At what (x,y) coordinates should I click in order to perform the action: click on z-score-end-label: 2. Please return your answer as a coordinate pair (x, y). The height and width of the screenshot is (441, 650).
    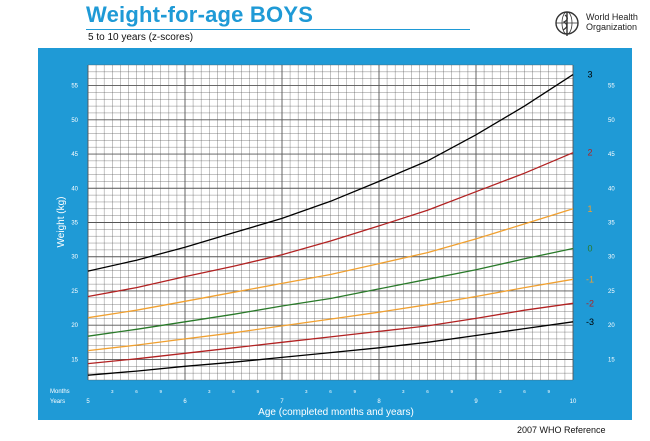
    Looking at the image, I should click on (589, 153).